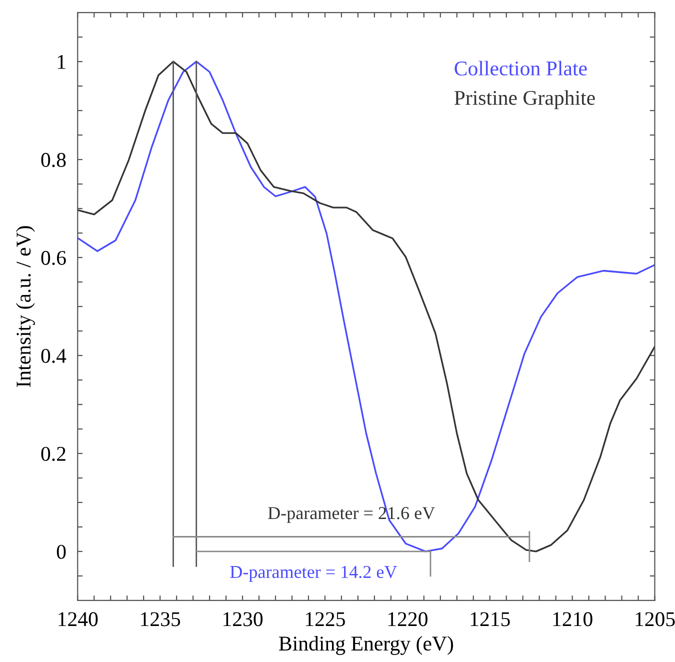 Image resolution: width=675 pixels, height=662 pixels. Describe the element at coordinates (53, 356) in the screenshot. I see `y-tick-label: 0.4` at that location.